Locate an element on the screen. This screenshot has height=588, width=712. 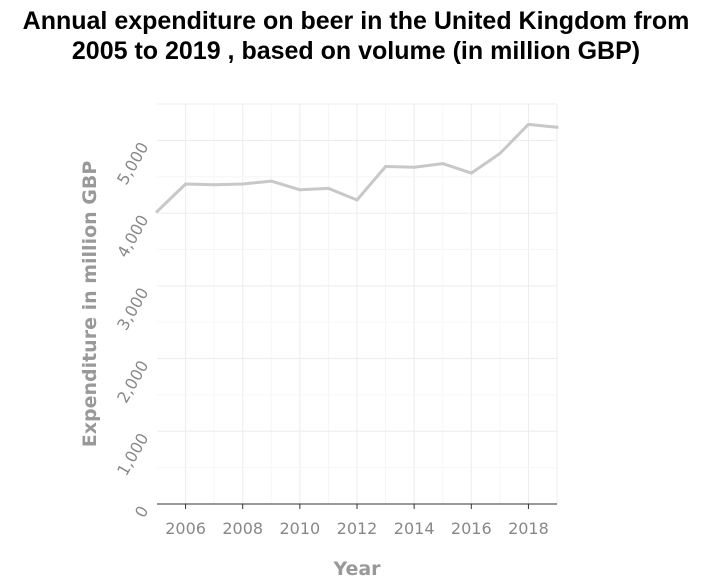
x-axis-title: Year is located at coordinates (356, 569).